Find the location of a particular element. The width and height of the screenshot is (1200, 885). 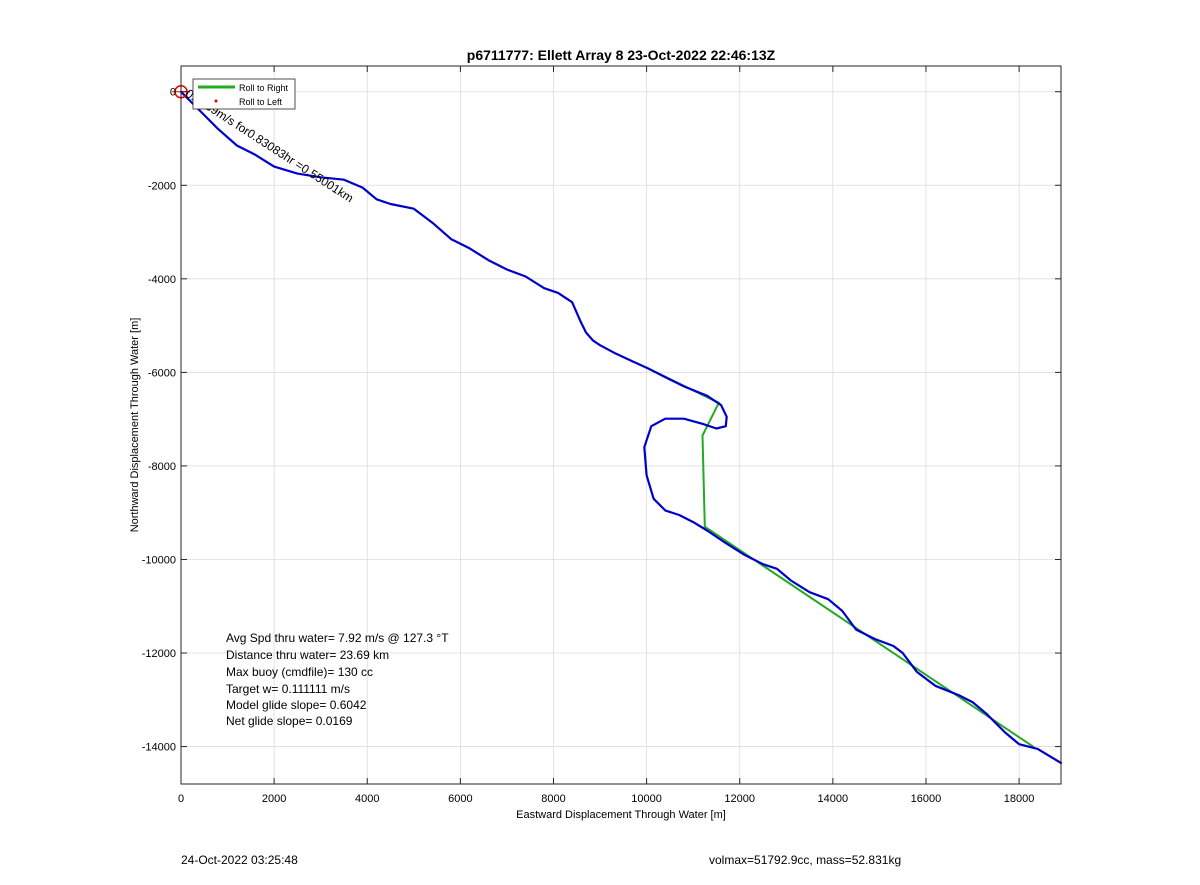

stat-max-buoy: Max buoy (cmdfile)= 130 cc is located at coordinates (299, 672).